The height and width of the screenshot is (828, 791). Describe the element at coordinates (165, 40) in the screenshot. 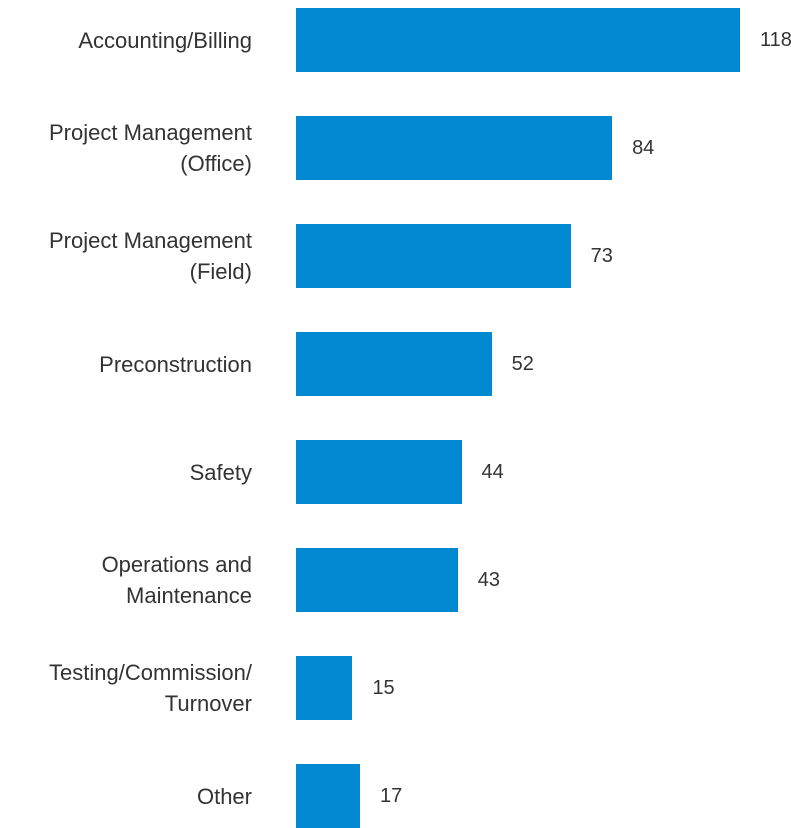

I see `category-label: Accounting/Billing` at that location.